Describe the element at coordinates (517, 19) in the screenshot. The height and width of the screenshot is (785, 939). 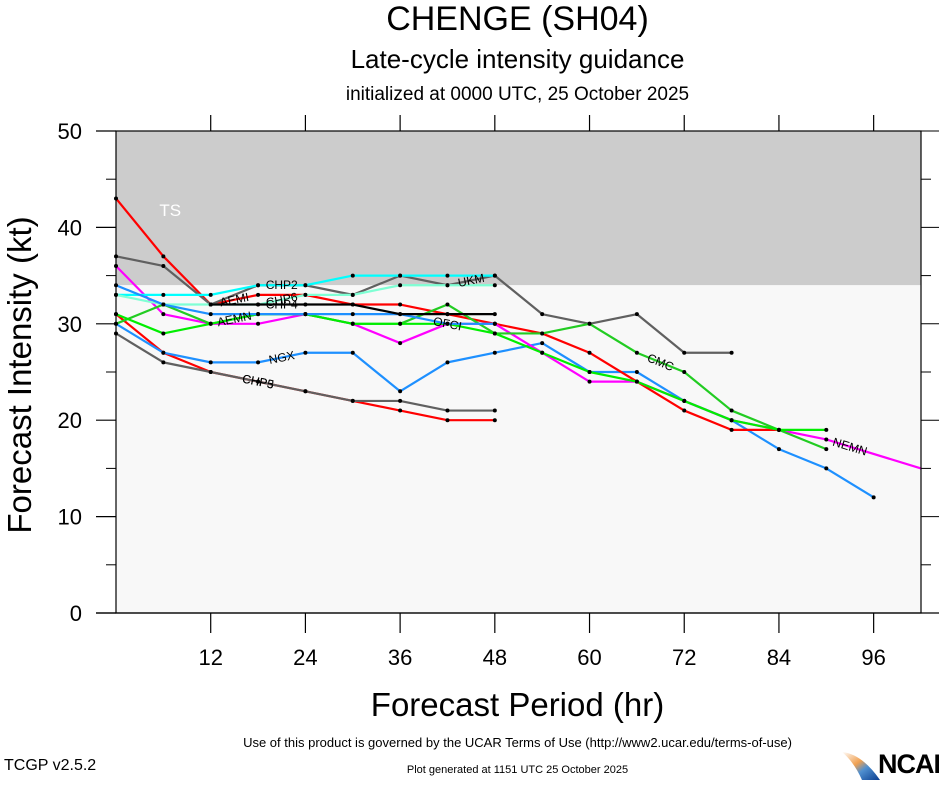
I see `chart-title: CHENGE (SH04)` at that location.